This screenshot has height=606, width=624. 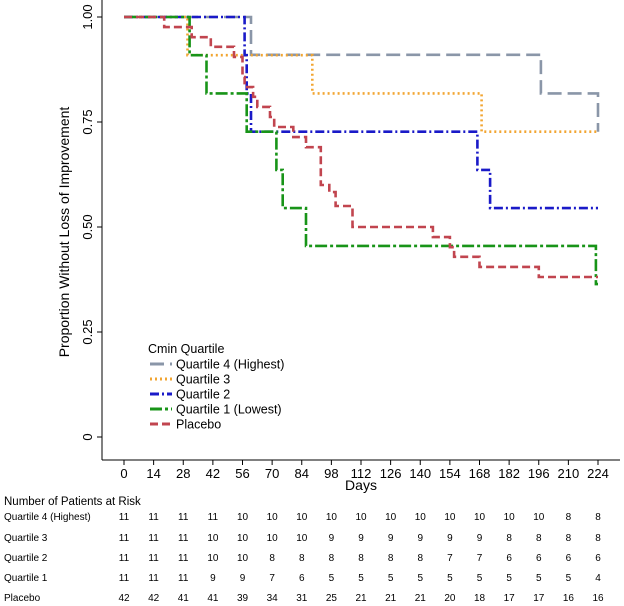 I want to click on y-tick-label: 0, so click(x=87, y=436).